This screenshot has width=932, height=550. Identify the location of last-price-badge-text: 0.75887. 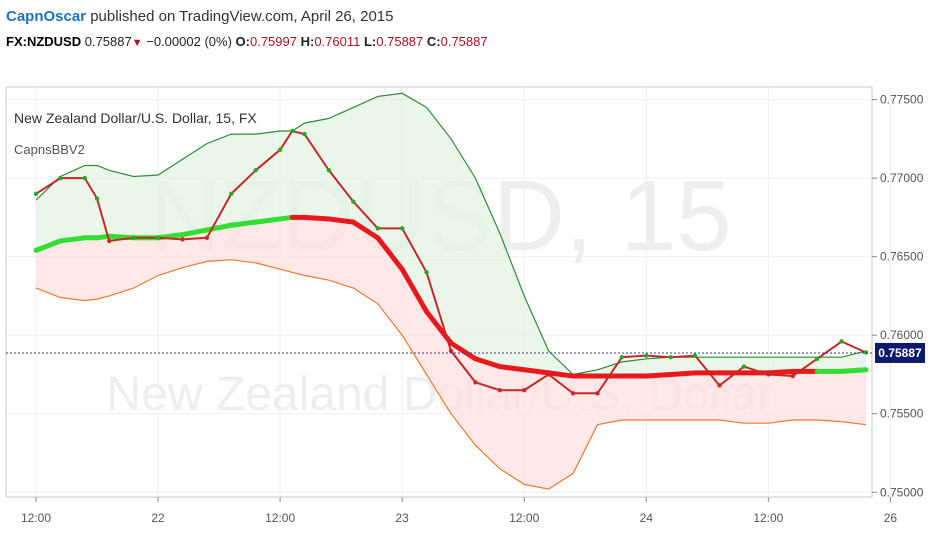
(900, 353).